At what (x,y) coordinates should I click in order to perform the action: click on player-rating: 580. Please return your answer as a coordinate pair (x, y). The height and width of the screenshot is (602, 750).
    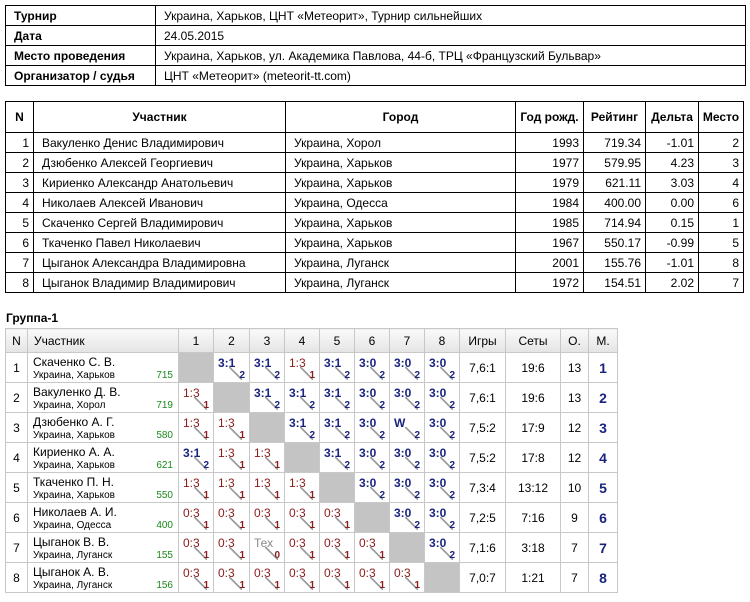
    Looking at the image, I should click on (164, 435).